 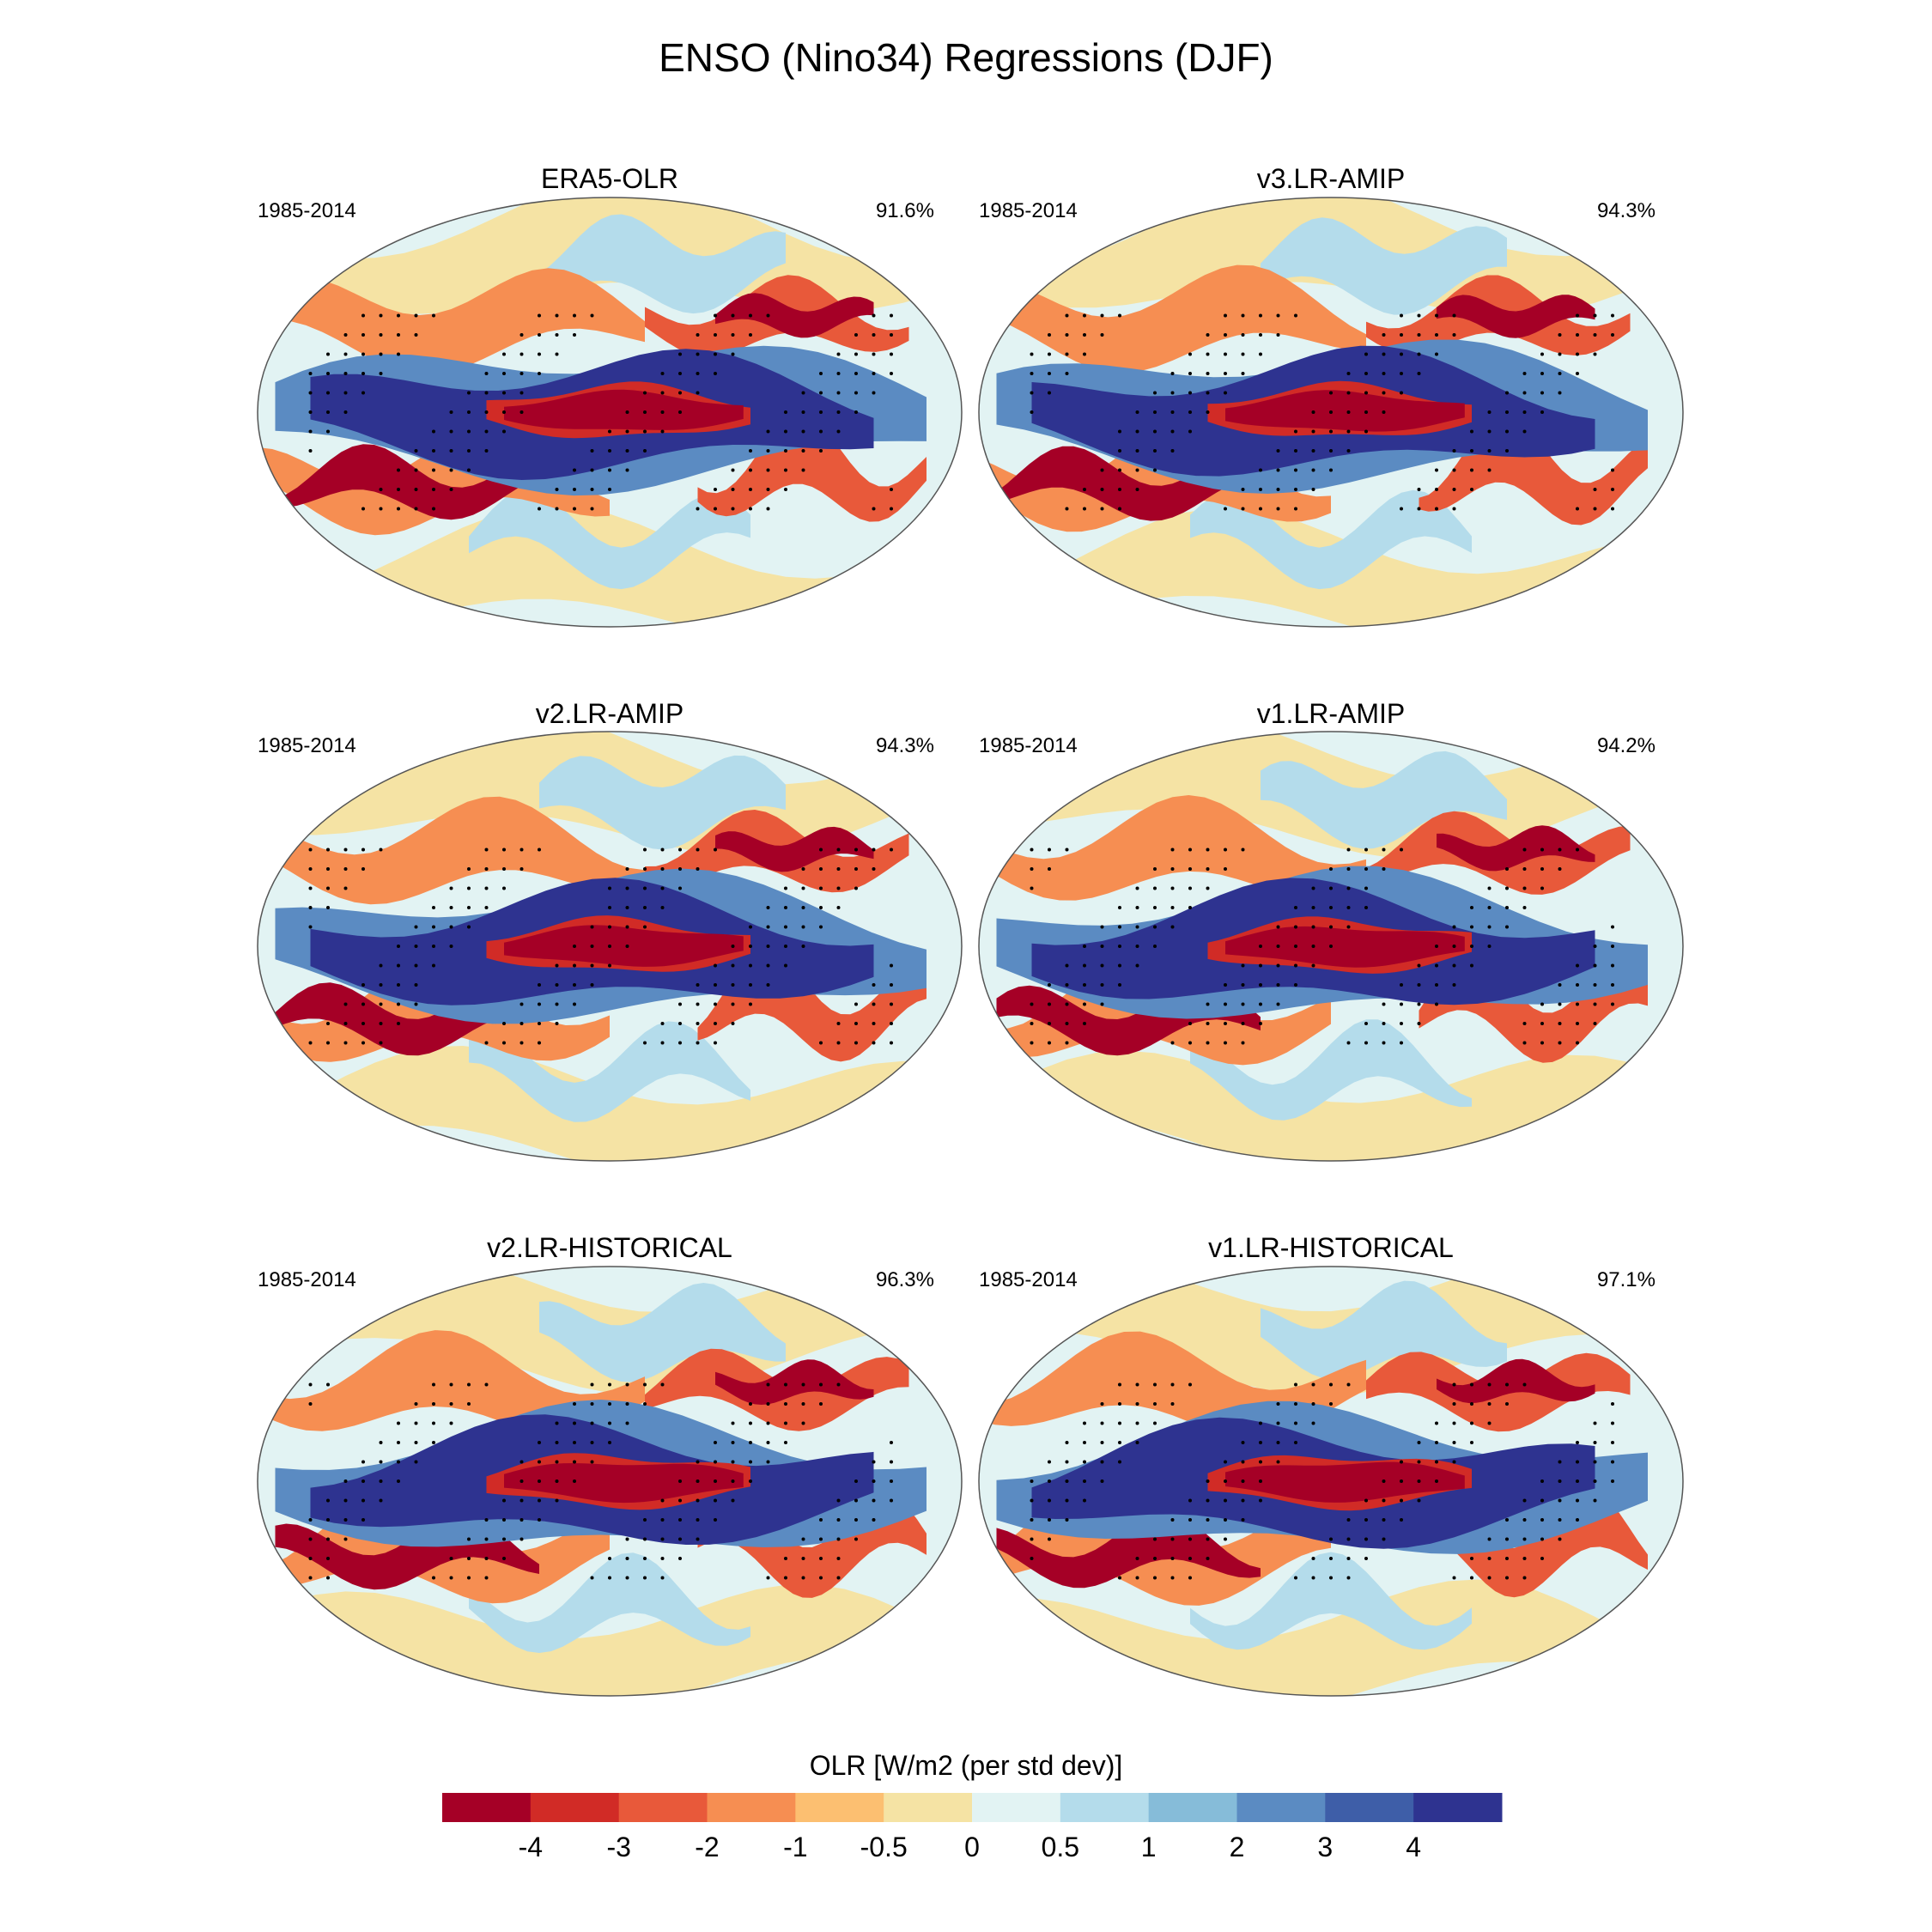 What do you see at coordinates (1626, 746) in the screenshot?
I see `panel-score-v1-amip: 94.2%` at bounding box center [1626, 746].